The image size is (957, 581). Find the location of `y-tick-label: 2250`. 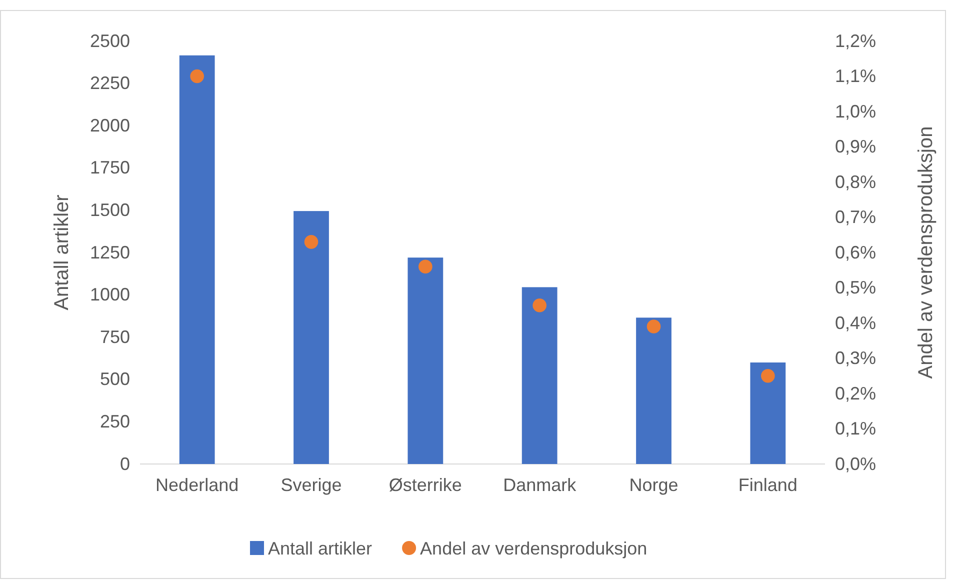

y-tick-label: 2250 is located at coordinates (110, 83).